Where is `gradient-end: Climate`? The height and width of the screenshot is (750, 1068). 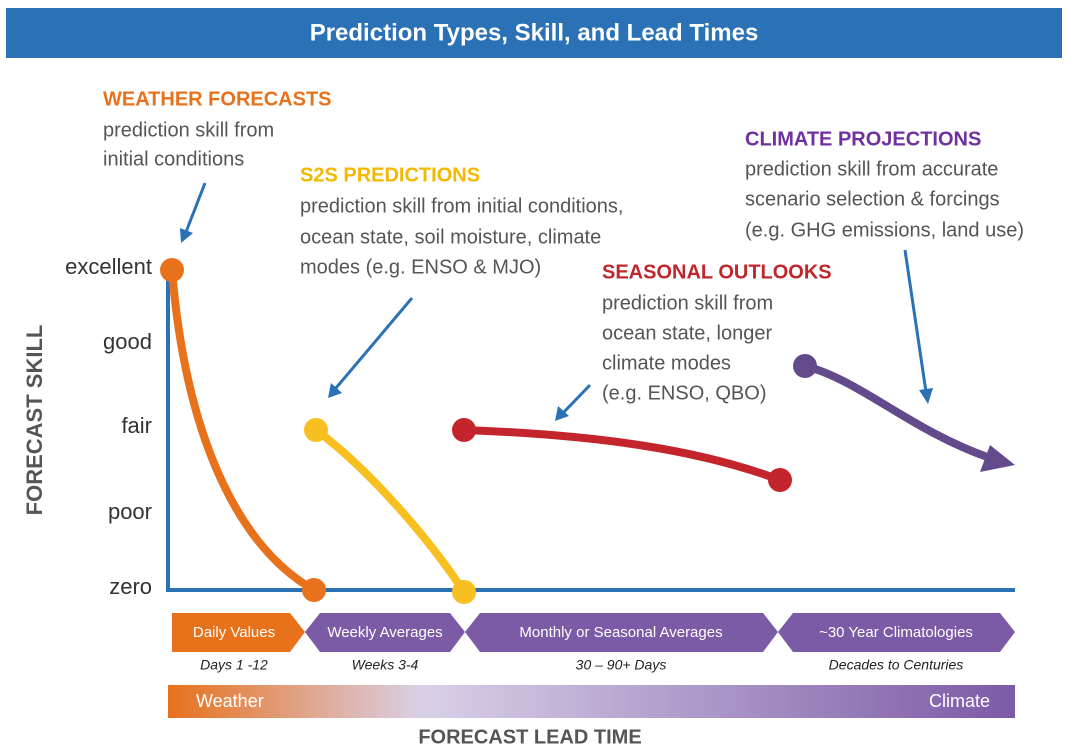 gradient-end: Climate is located at coordinates (959, 701).